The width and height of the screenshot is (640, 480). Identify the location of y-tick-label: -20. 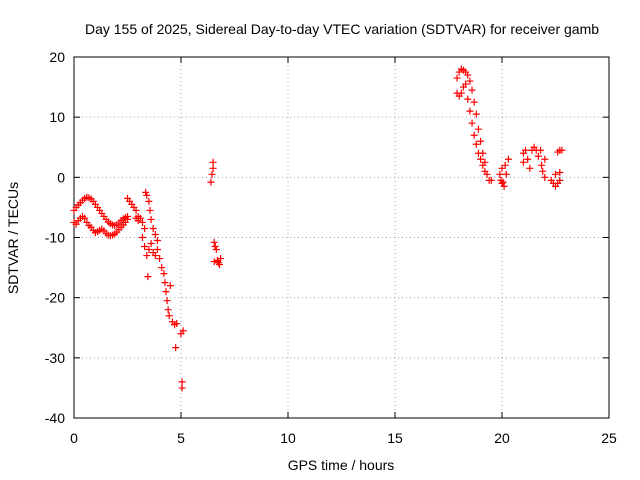
(55, 298).